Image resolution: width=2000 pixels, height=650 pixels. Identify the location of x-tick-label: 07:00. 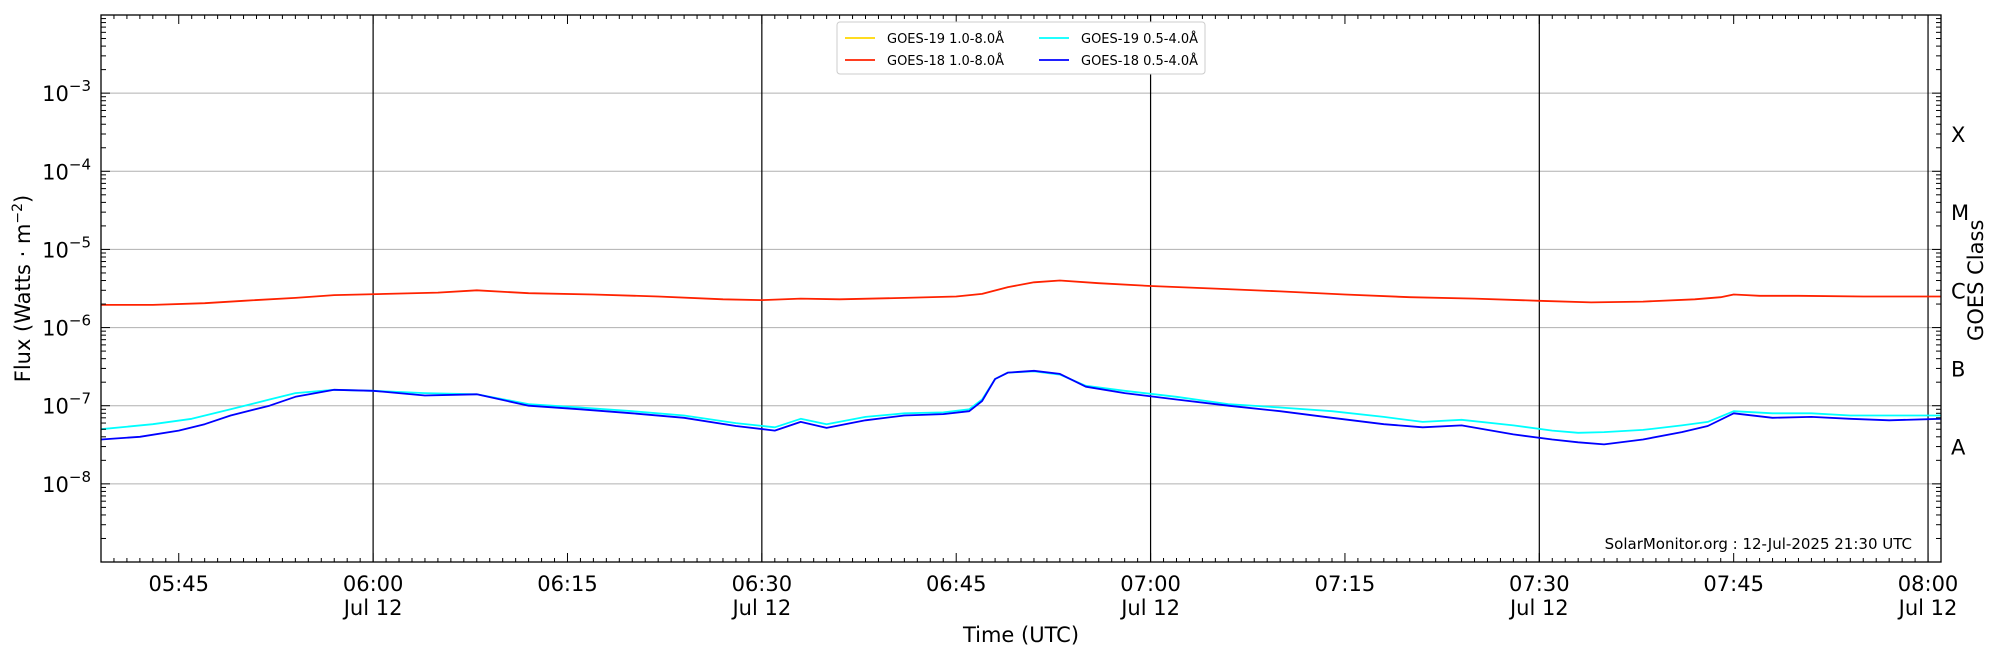
(1150, 584).